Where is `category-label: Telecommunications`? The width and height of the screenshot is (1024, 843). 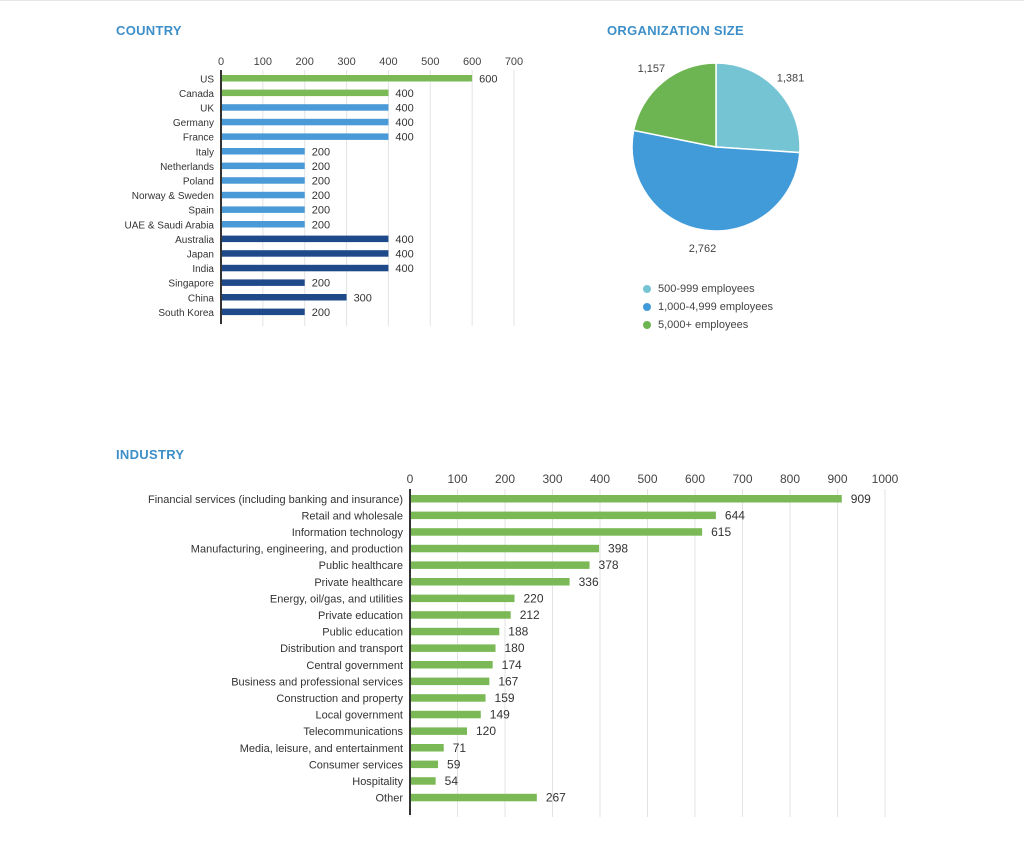
category-label: Telecommunications is located at coordinates (353, 732).